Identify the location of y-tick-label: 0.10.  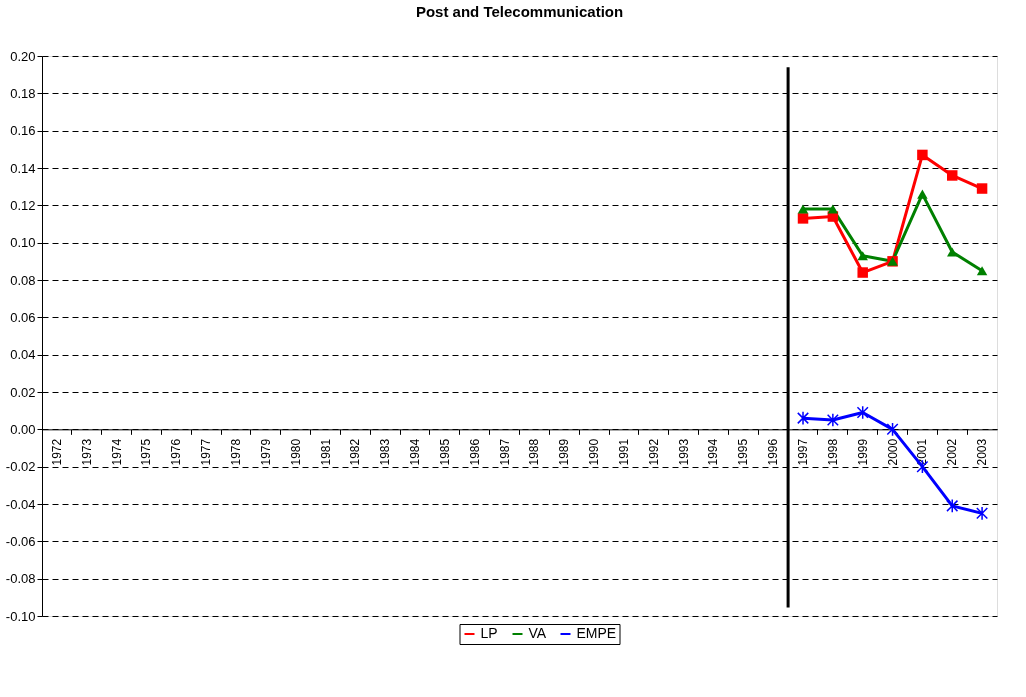
(23, 243).